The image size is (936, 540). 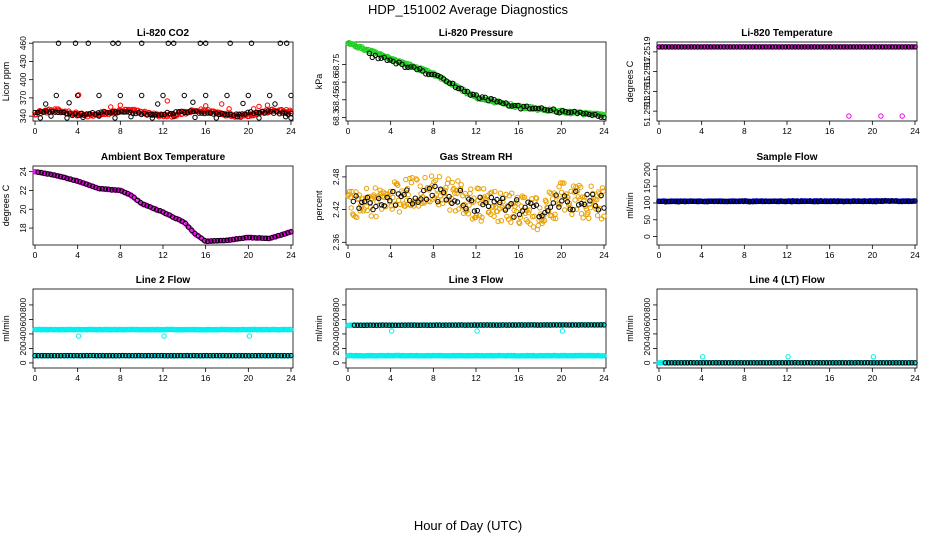 I want to click on series-black, so click(x=164, y=207).